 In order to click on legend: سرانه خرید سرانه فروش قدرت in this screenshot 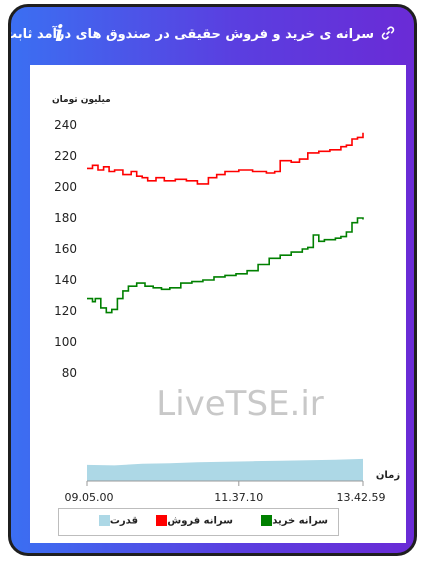, I will do `click(198, 522)`.